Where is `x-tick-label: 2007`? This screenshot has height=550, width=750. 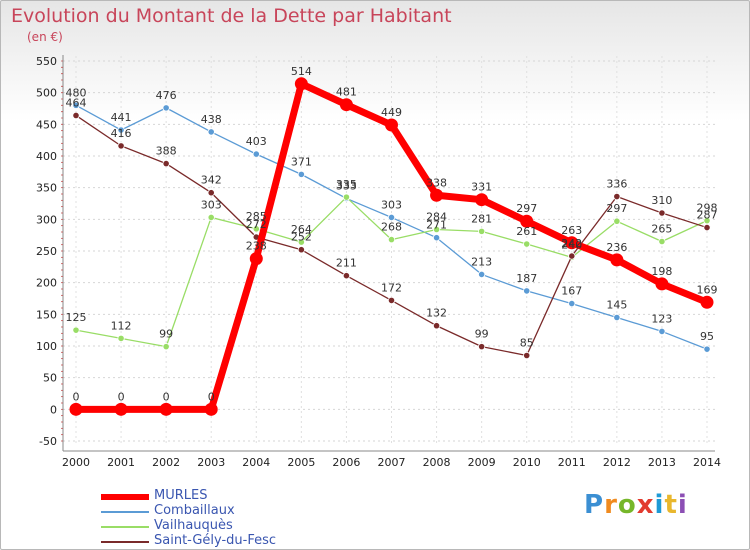 x-tick-label: 2007 is located at coordinates (392, 462).